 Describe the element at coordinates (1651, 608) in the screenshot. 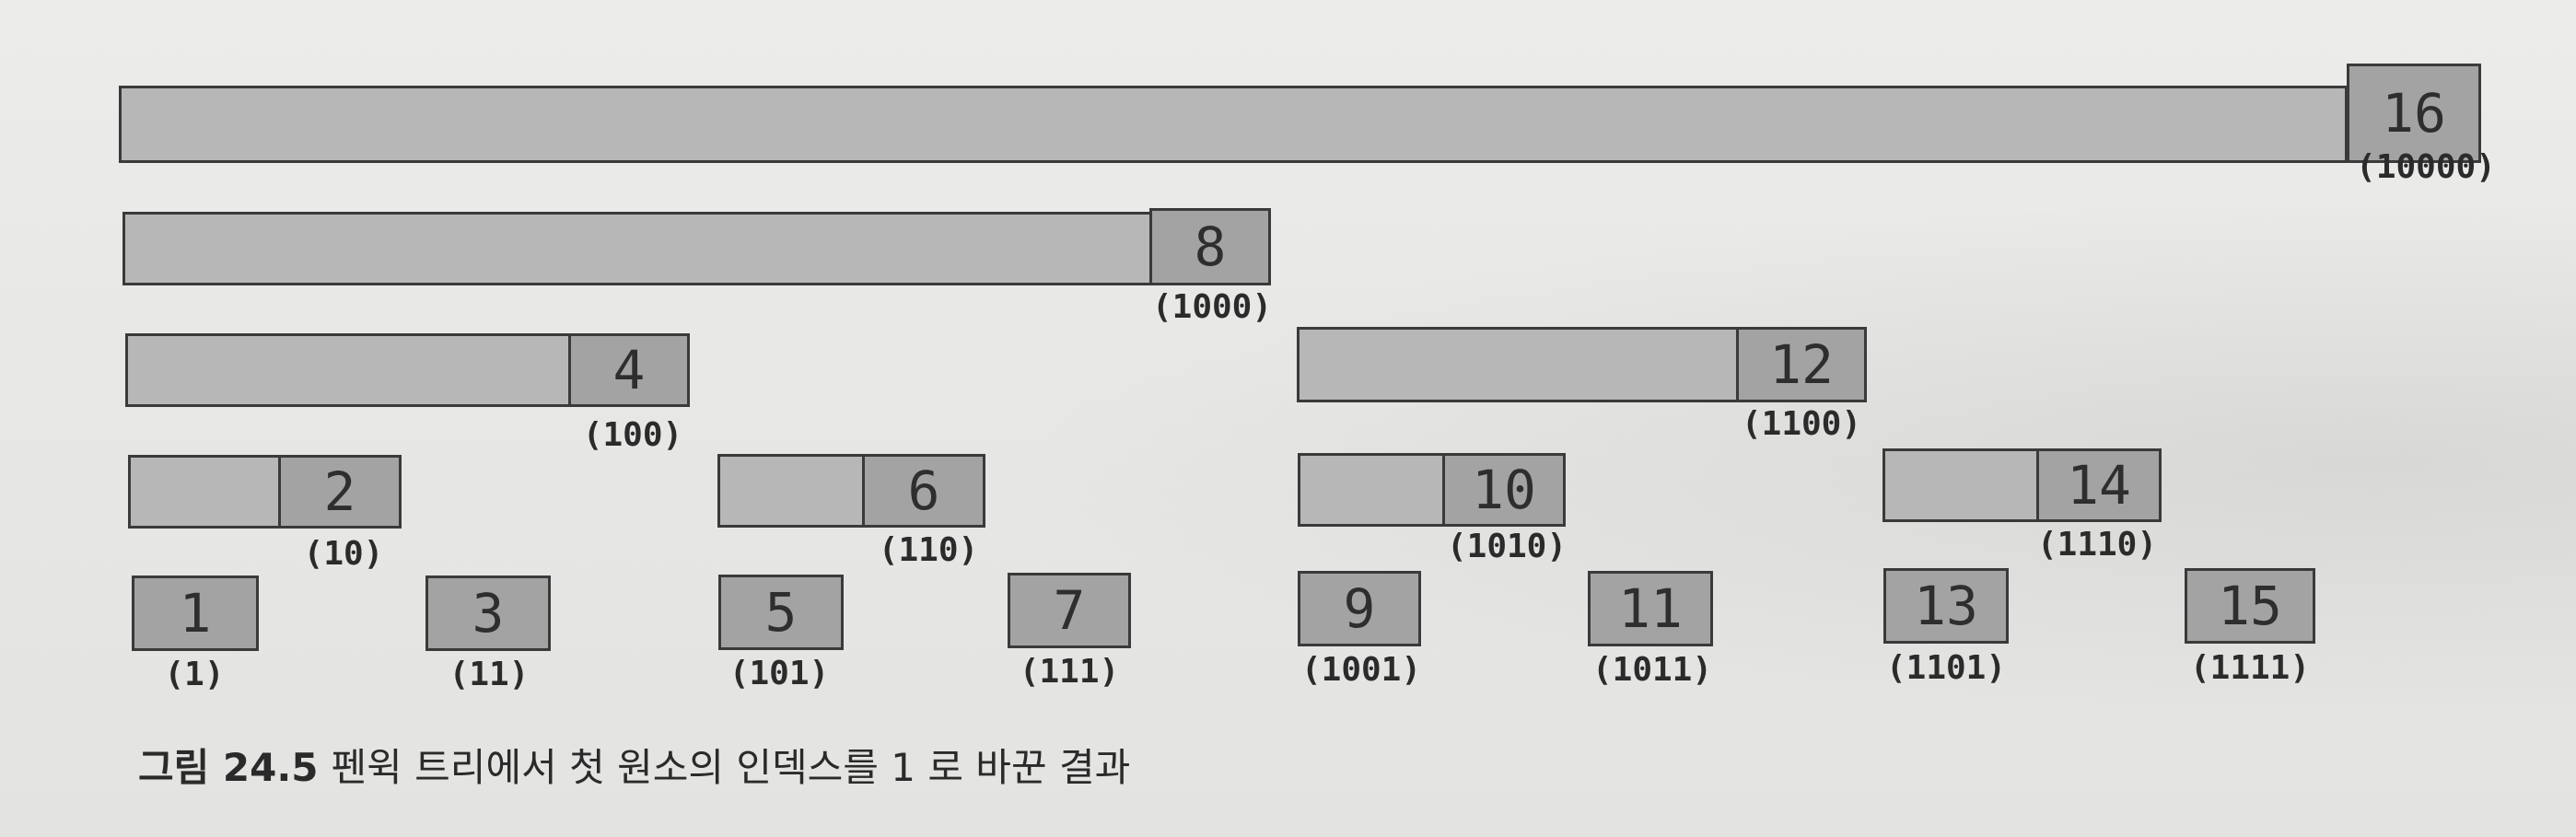

I see `node-11: 11` at that location.